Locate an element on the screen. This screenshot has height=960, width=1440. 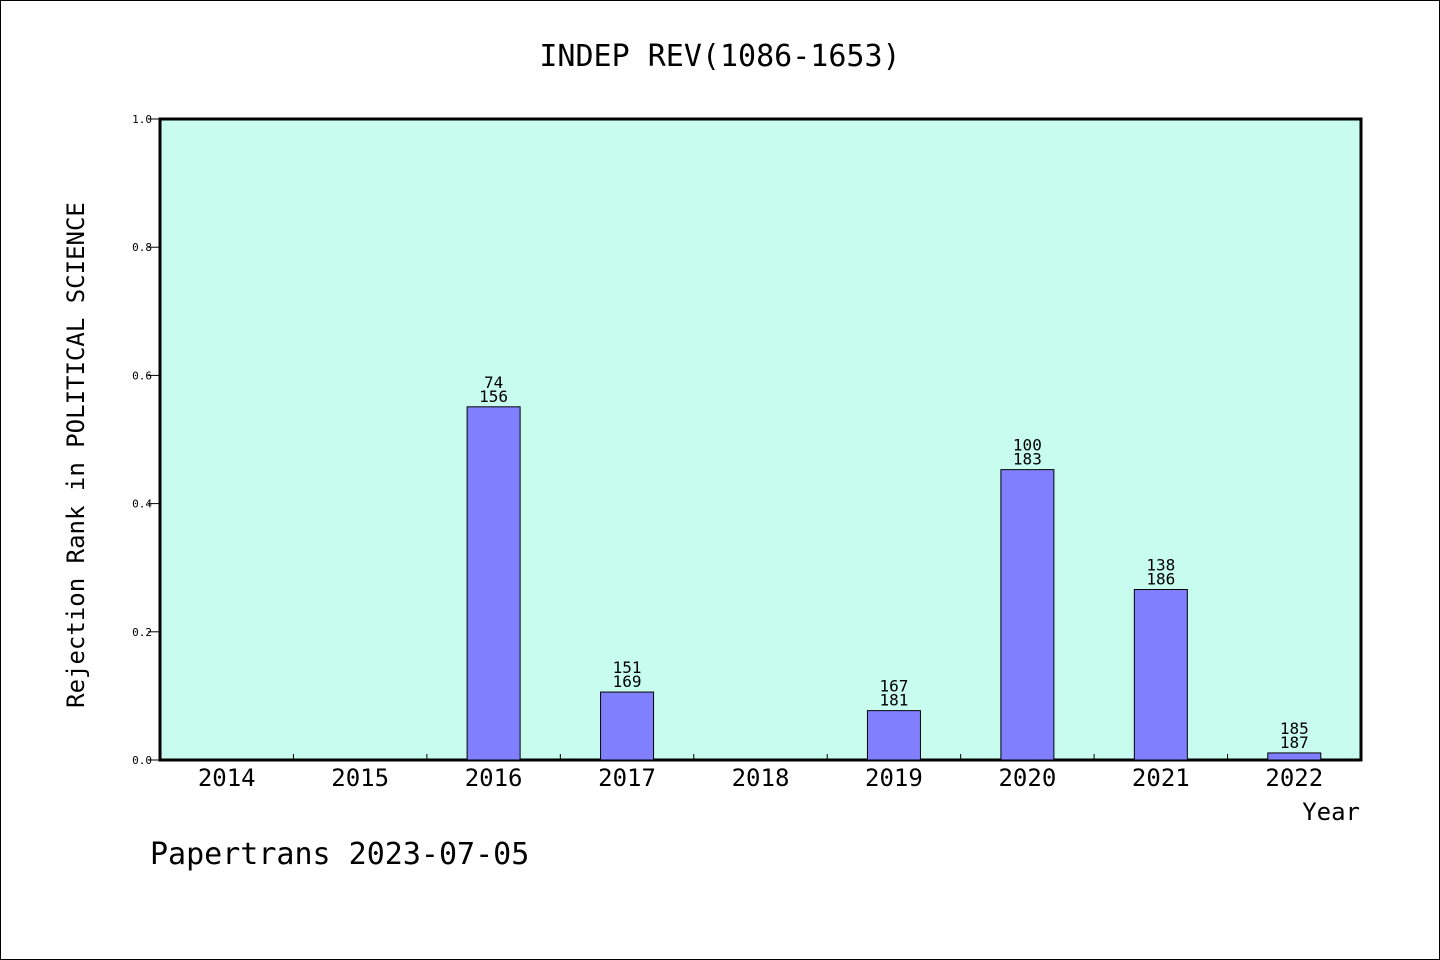
bar-2019 is located at coordinates (893, 735).